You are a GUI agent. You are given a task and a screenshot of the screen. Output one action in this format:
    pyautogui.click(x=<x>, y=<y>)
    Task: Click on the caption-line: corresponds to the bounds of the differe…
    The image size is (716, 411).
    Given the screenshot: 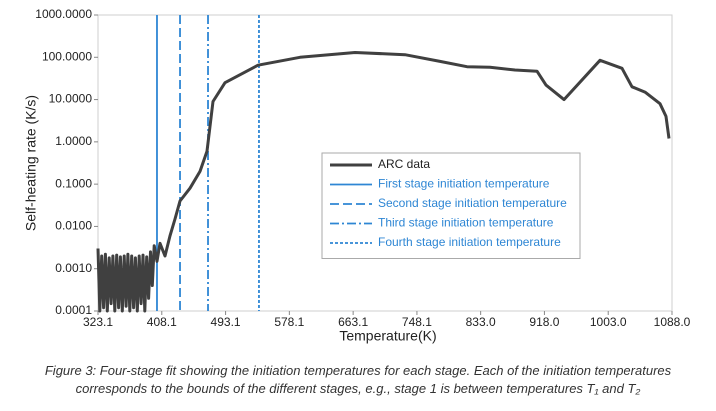 What is the action you would take?
    pyautogui.click(x=358, y=388)
    